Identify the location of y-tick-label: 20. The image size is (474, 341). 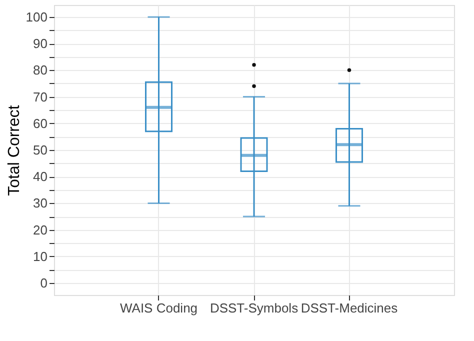
(40, 230).